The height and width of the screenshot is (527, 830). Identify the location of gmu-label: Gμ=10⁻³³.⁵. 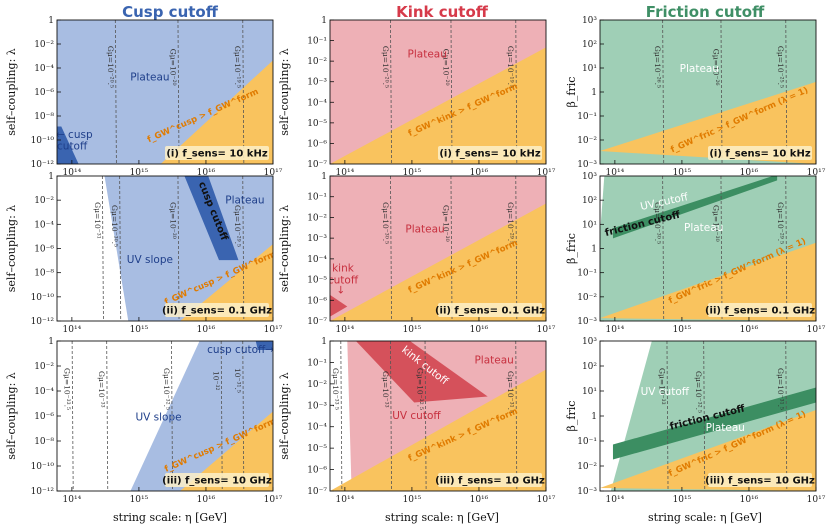
(67, 389).